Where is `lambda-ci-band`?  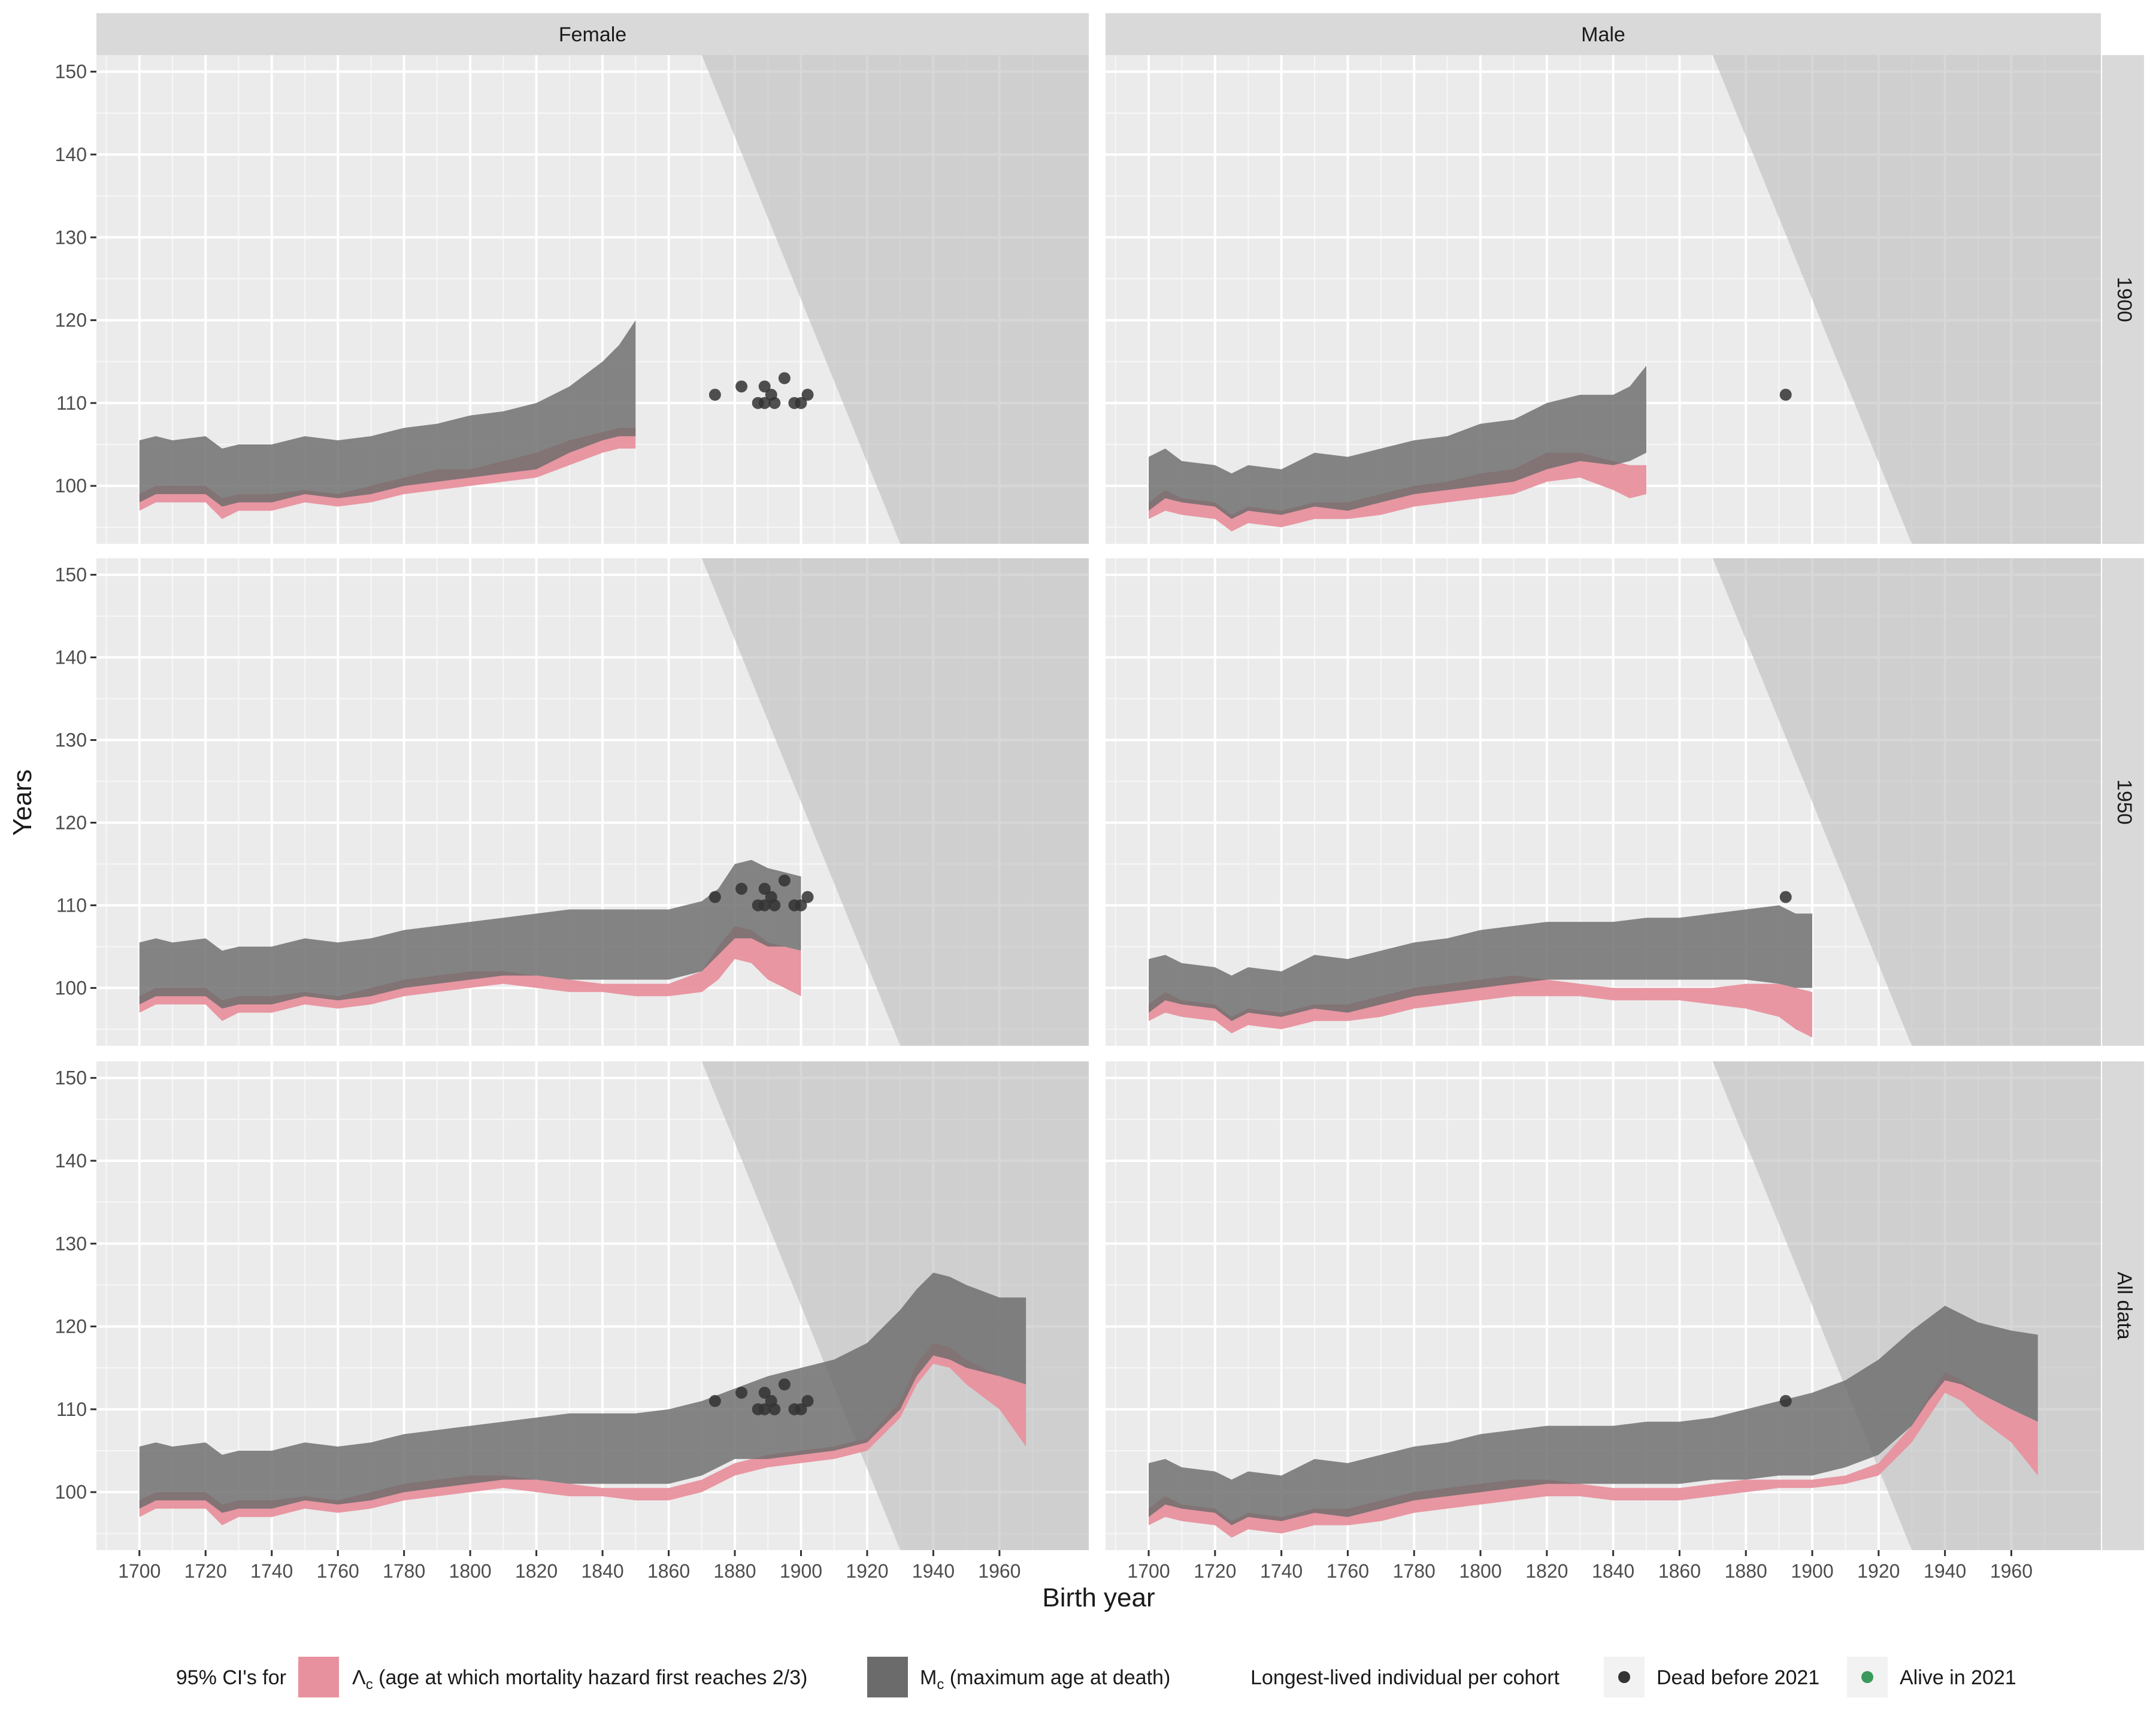
lambda-ci-band is located at coordinates (1481, 1006).